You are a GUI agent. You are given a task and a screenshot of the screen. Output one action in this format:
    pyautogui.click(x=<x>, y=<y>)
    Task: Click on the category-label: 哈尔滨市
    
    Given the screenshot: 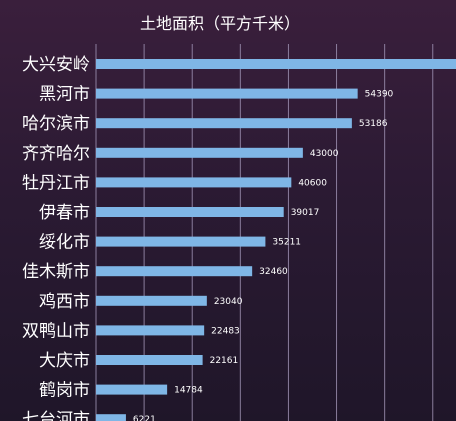 What is the action you would take?
    pyautogui.click(x=56, y=124)
    